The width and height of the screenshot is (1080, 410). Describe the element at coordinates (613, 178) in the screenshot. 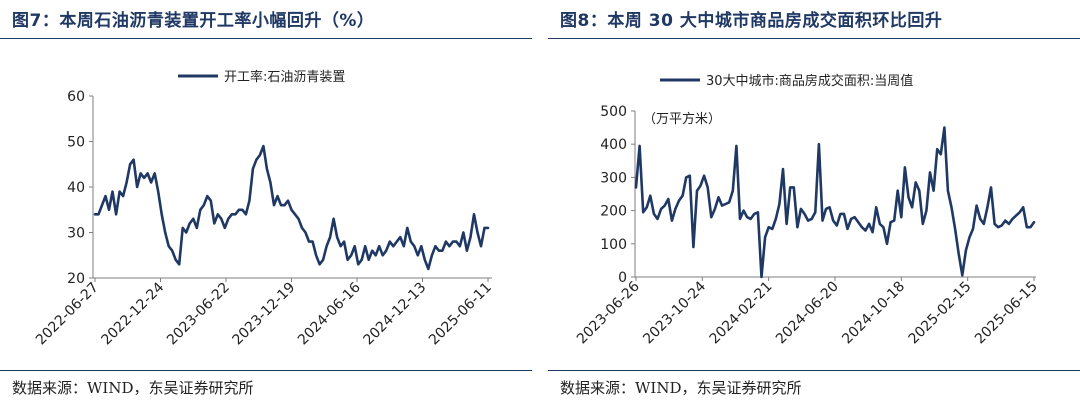

I see `y-tick-label: 300` at that location.